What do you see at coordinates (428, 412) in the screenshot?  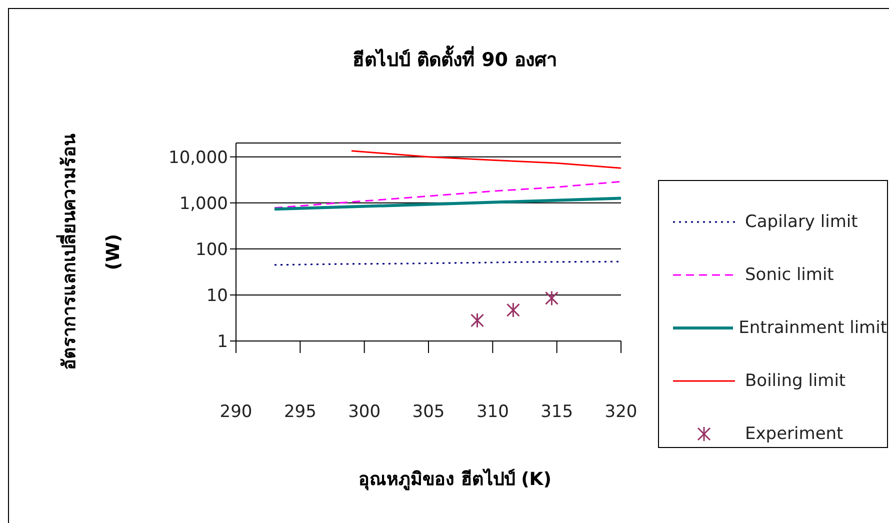 I see `x-tick-label: 305` at bounding box center [428, 412].